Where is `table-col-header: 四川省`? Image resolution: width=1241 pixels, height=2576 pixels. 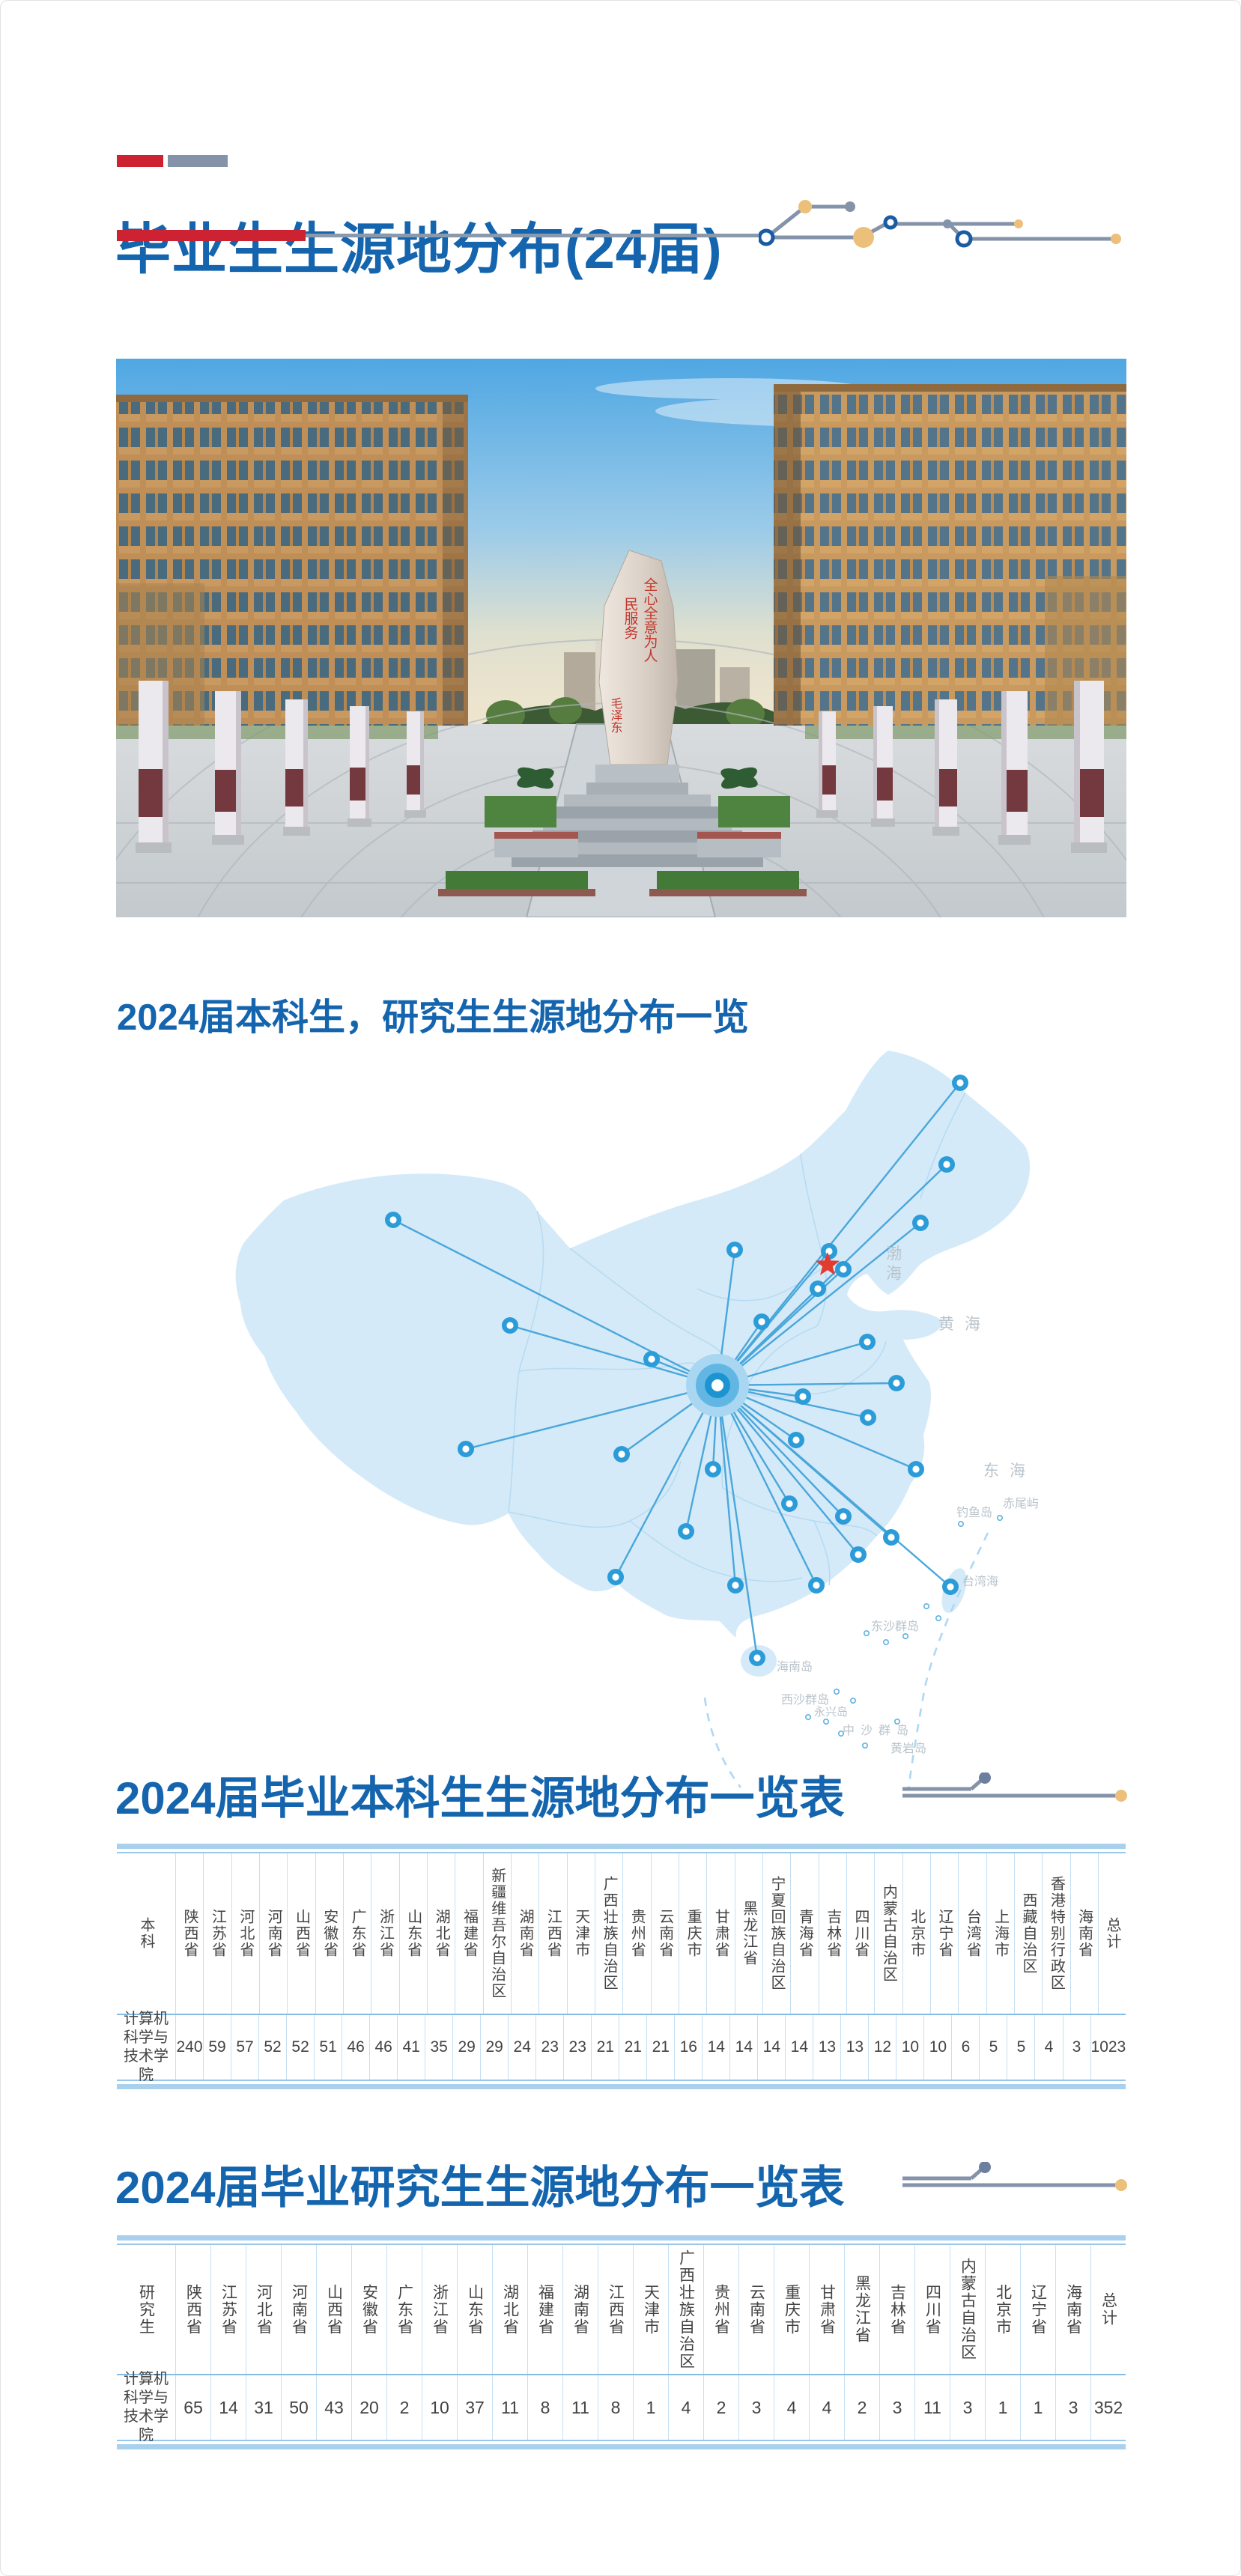 table-col-header: 四川省 is located at coordinates (932, 2309).